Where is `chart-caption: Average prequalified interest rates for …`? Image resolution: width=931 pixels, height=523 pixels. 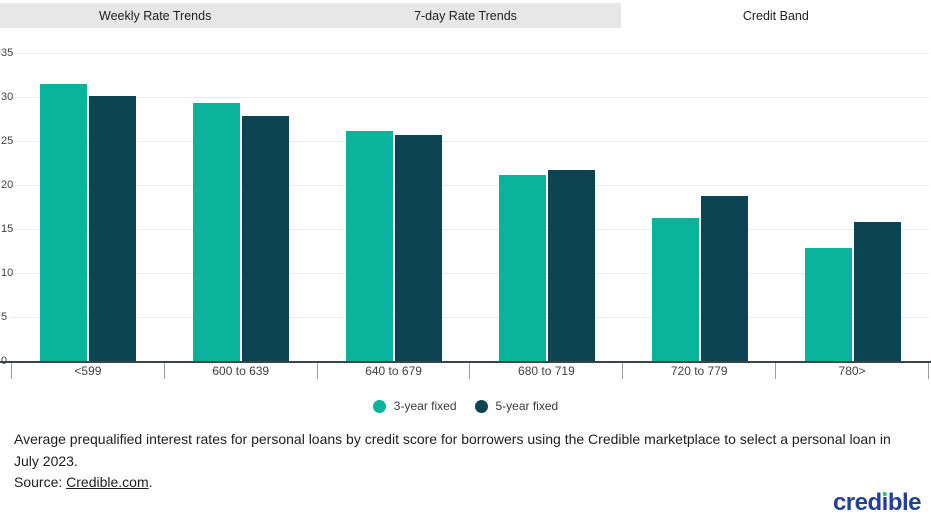 chart-caption: Average prequalified interest rates for … is located at coordinates (465, 461).